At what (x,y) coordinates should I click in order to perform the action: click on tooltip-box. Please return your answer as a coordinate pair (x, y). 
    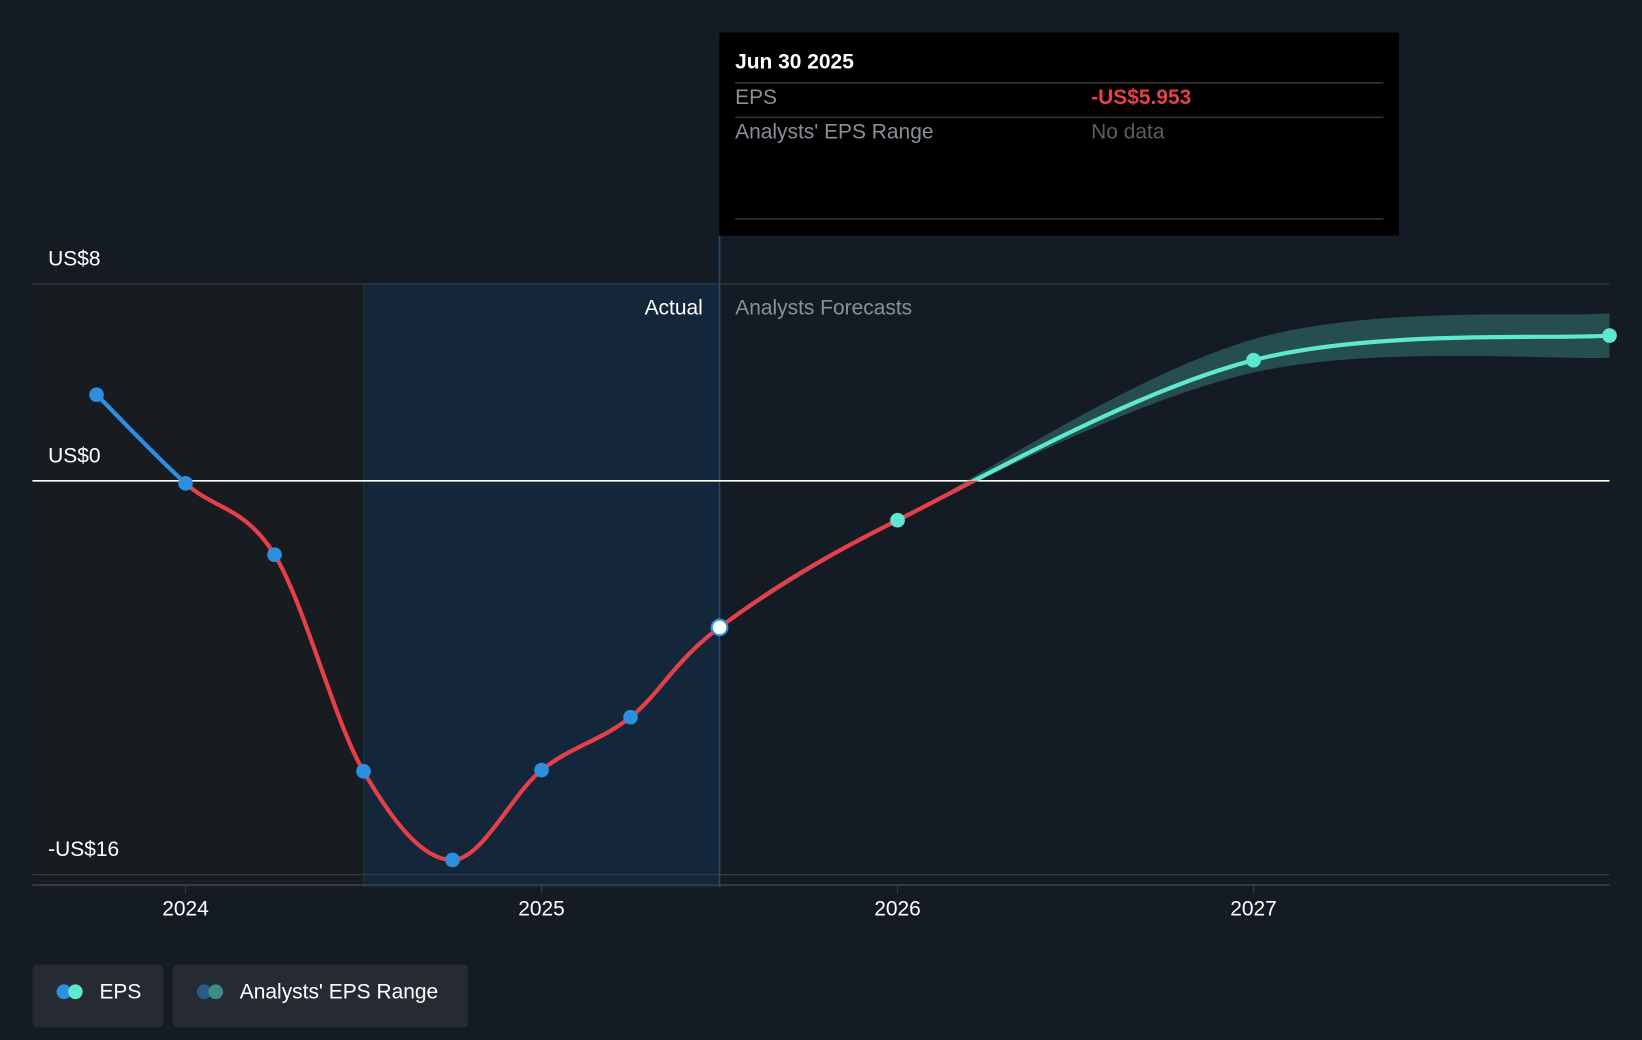
    Looking at the image, I should click on (1059, 134).